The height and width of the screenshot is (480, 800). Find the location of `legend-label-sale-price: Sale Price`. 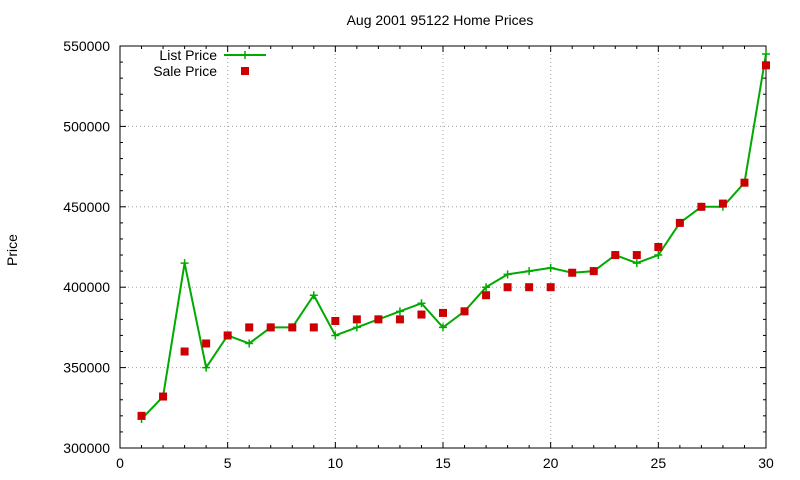

legend-label-sale-price: Sale Price is located at coordinates (185, 71).